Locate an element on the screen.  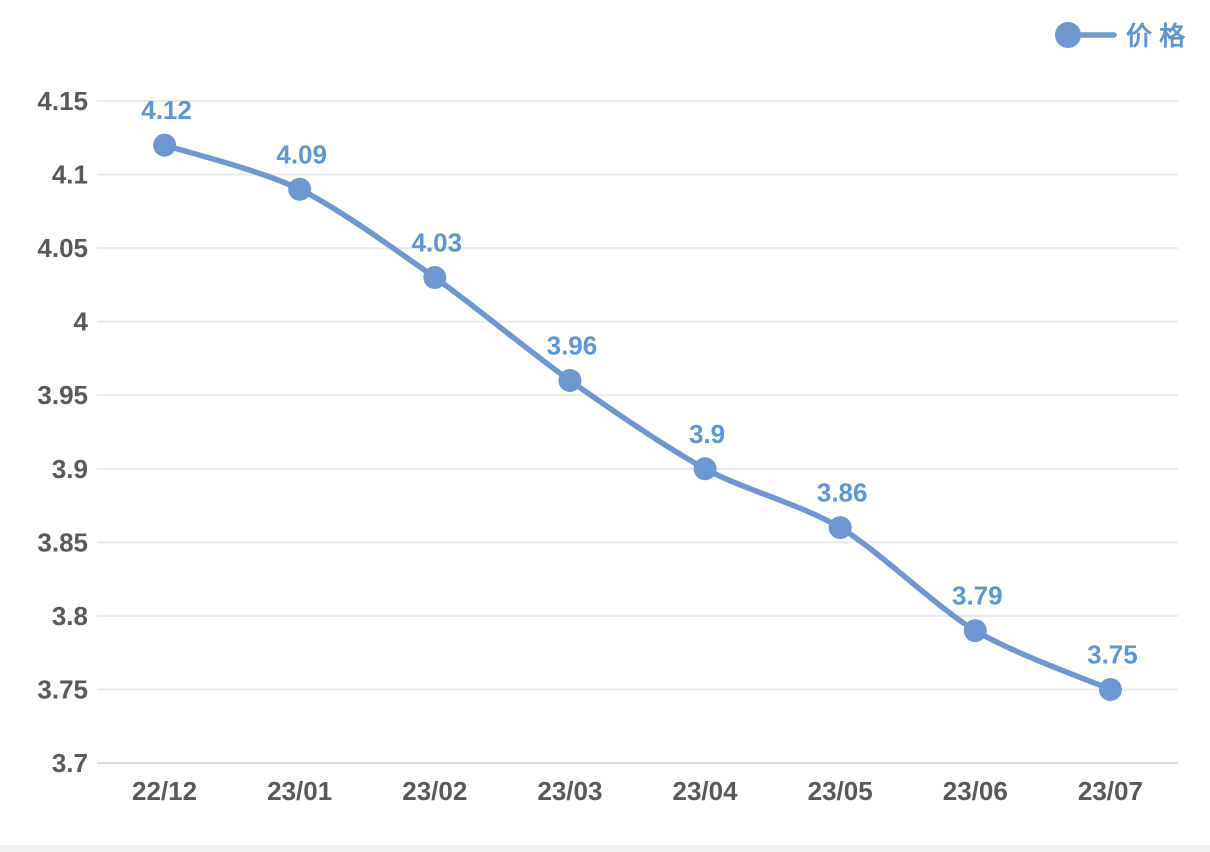
data-point-label: 3.75 is located at coordinates (1112, 654).